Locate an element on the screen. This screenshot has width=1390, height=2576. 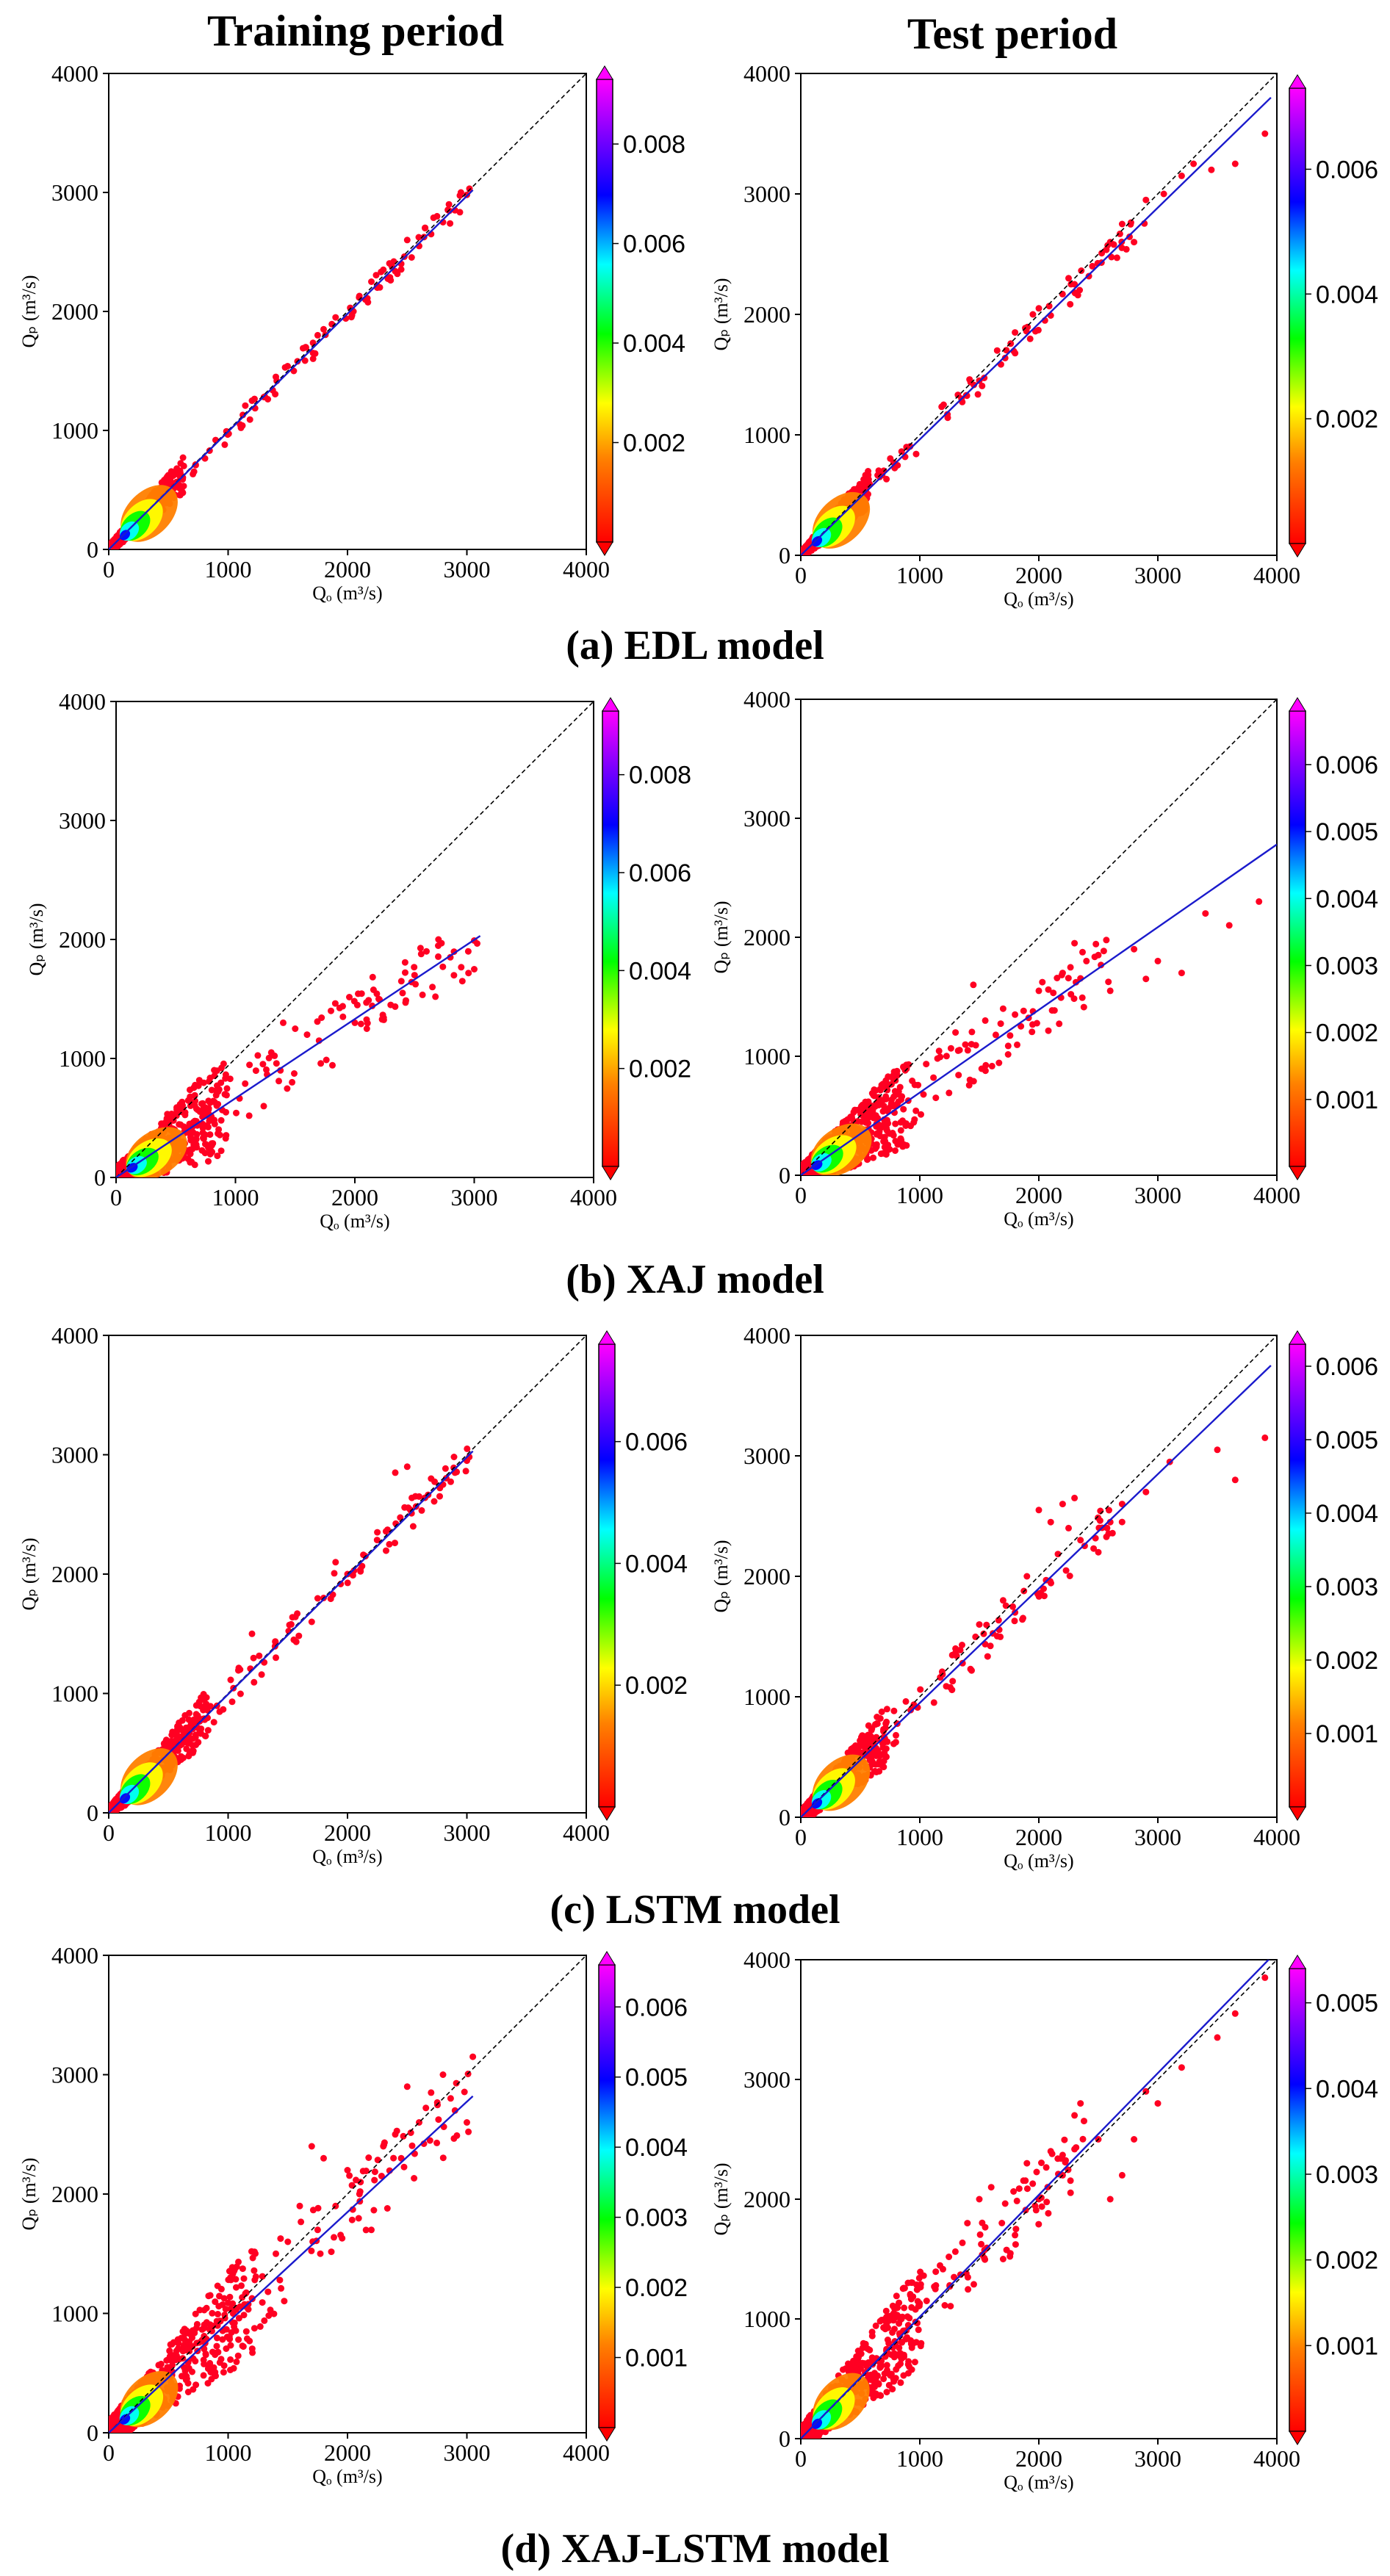
colorbar-tick-label: 0.006 is located at coordinates (660, 873).